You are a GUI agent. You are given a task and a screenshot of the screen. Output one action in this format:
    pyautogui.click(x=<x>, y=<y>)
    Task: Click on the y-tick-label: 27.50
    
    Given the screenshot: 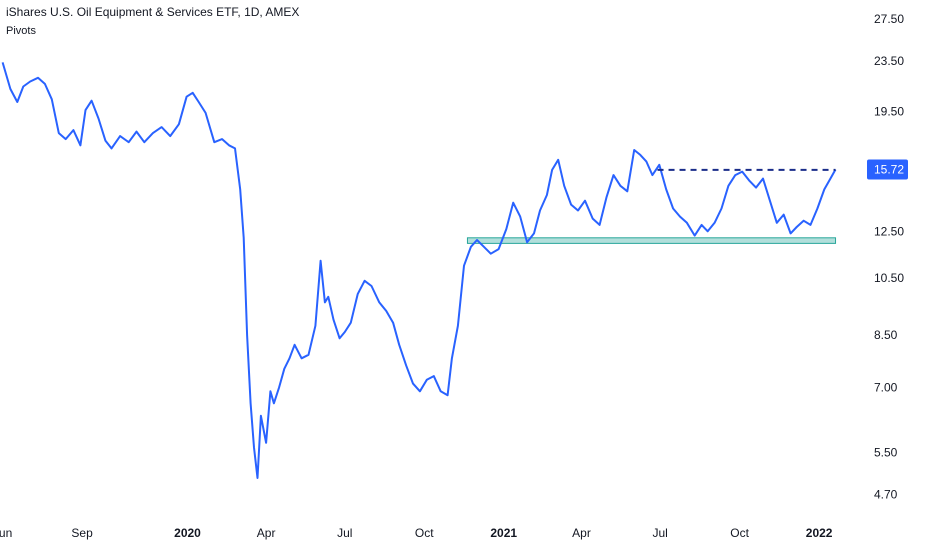 What is the action you would take?
    pyautogui.click(x=889, y=19)
    